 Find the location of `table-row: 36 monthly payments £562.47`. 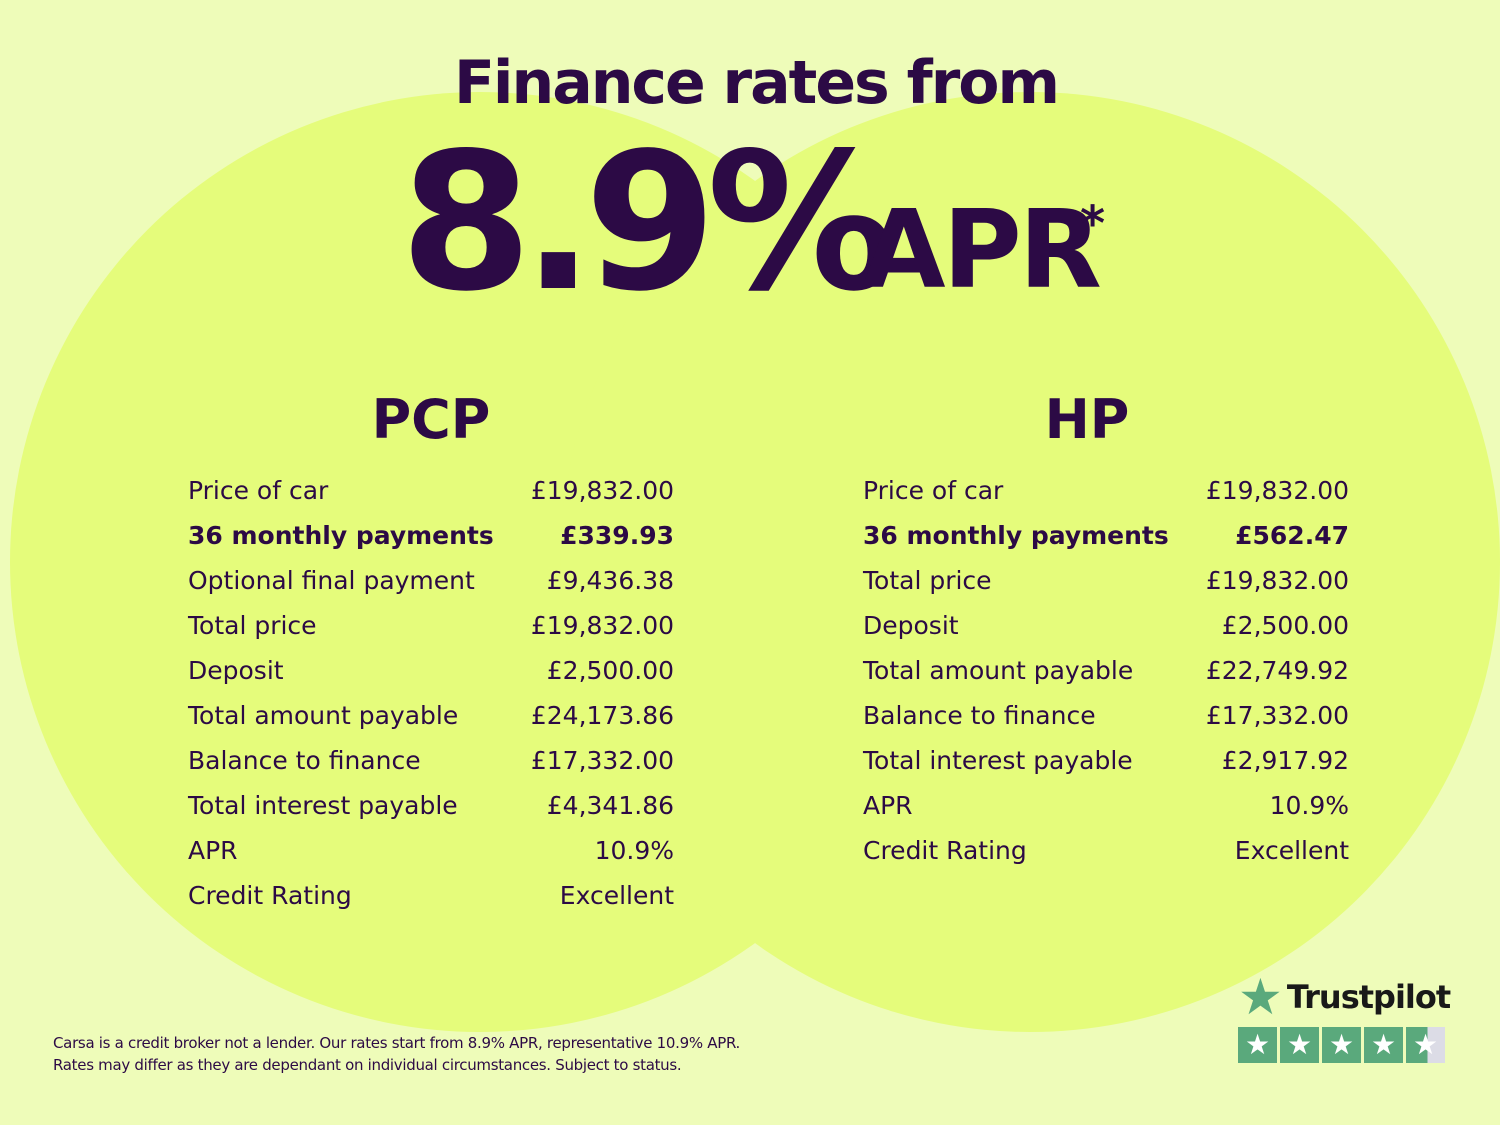

table-row: 36 monthly payments £562.47 is located at coordinates (1106, 539).